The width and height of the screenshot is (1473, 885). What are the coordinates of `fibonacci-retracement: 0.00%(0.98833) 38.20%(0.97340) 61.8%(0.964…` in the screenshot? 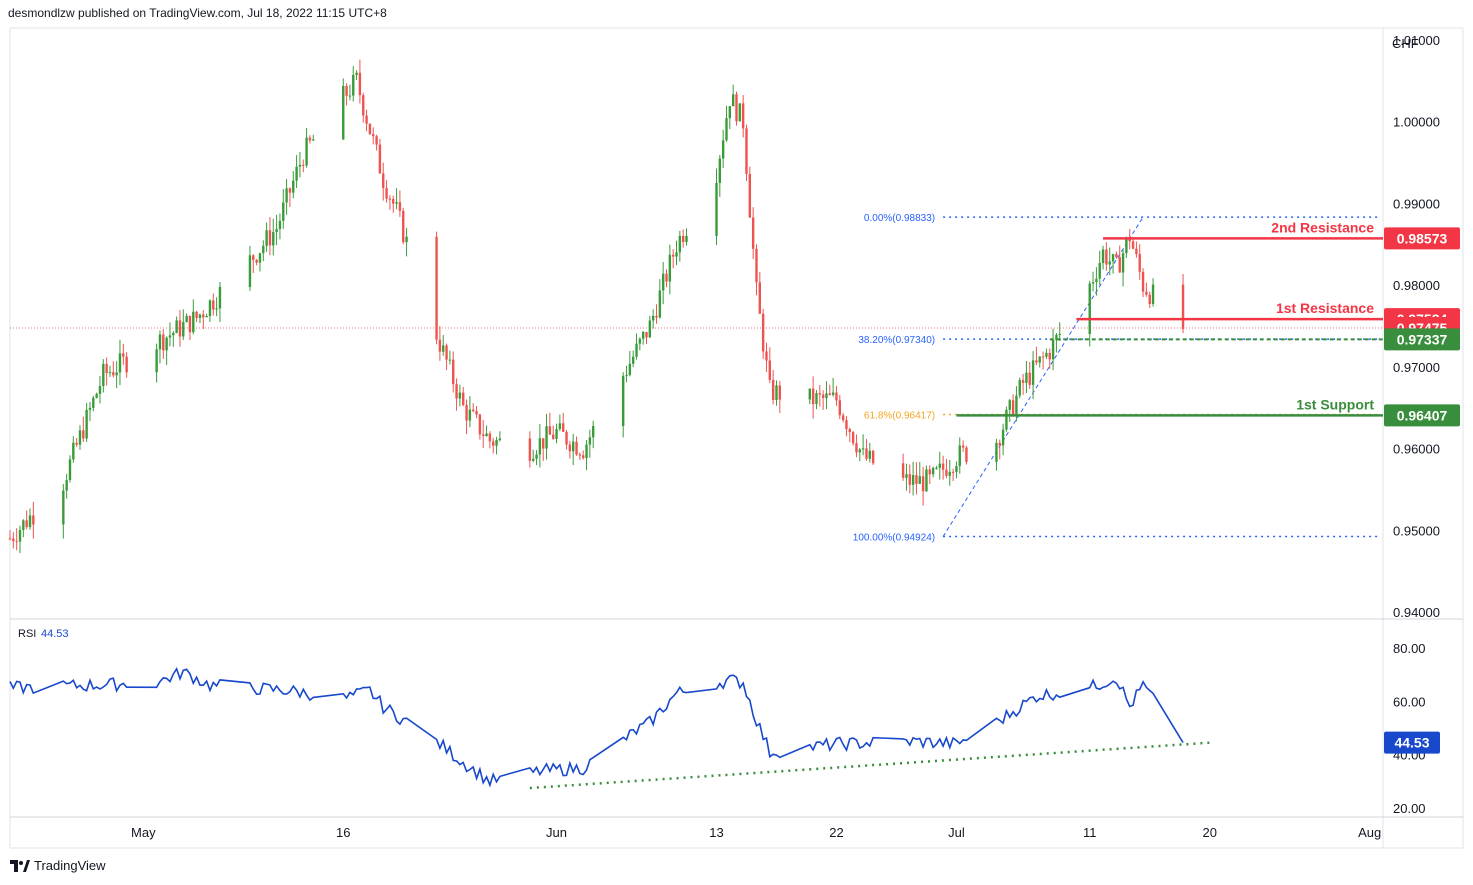 It's located at (1116, 378).